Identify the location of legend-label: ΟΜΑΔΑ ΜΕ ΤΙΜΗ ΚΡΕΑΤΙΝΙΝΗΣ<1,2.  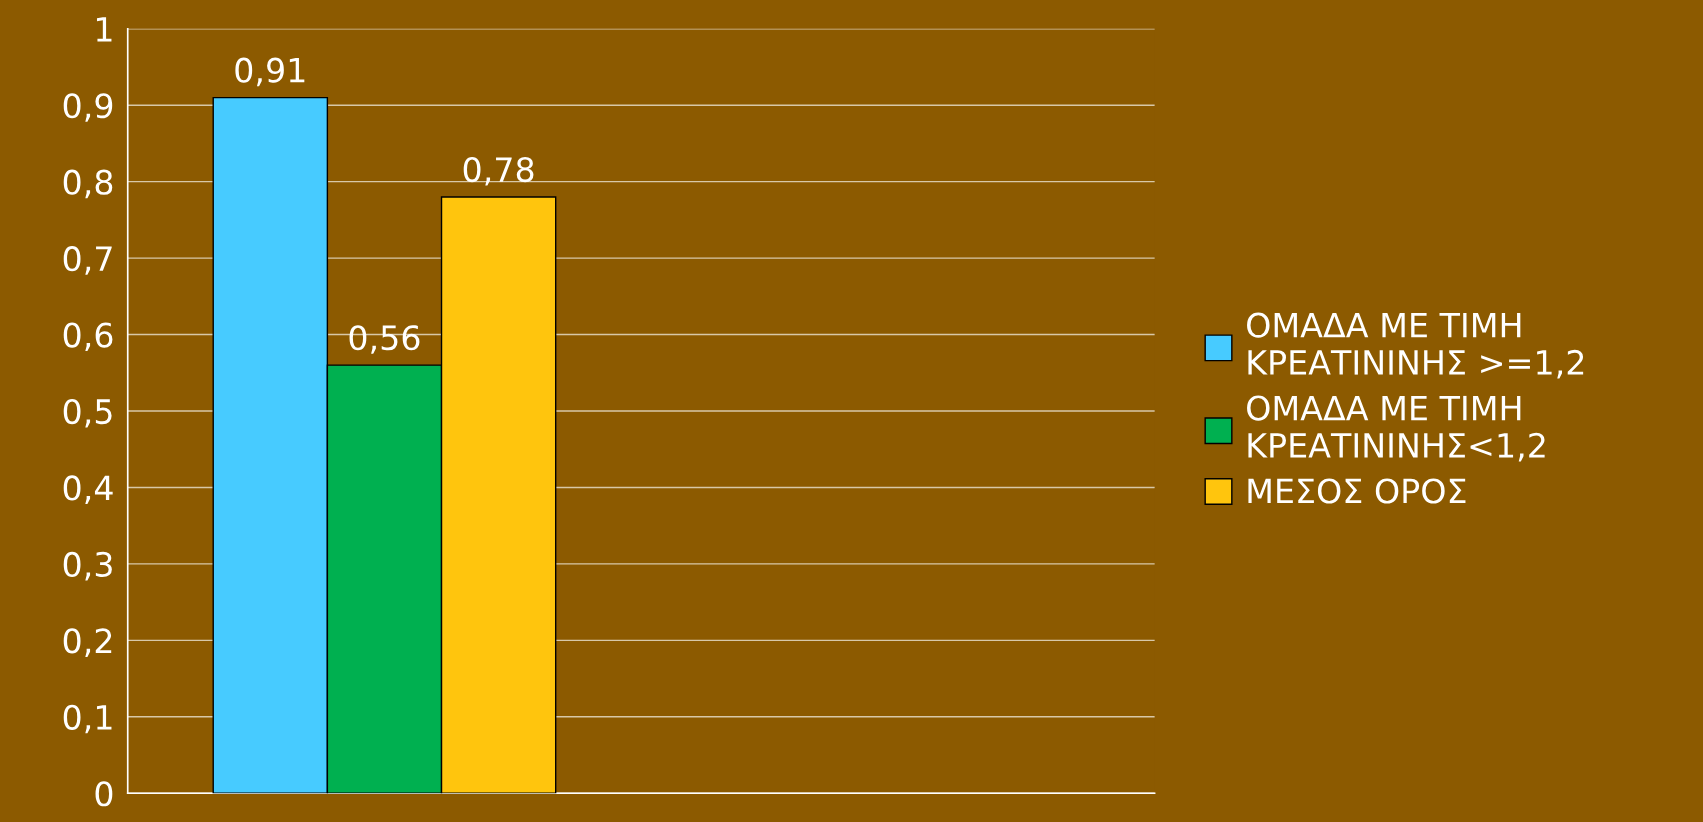
(1396, 428).